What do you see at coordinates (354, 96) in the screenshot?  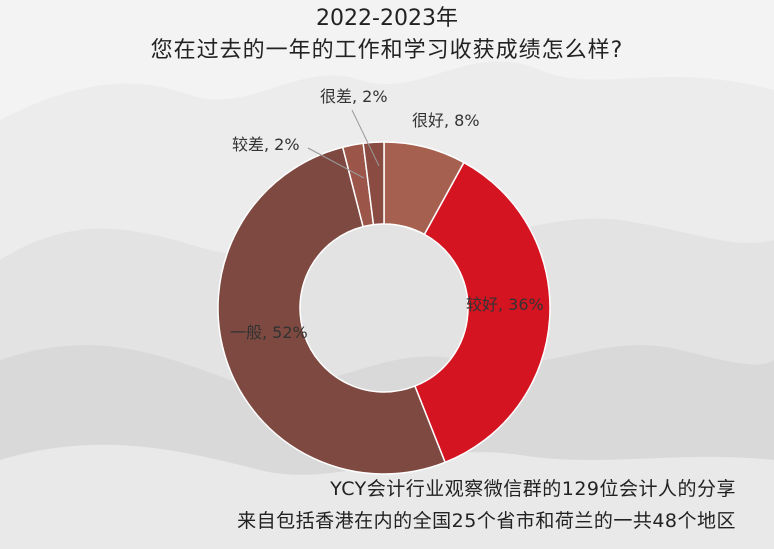 I see `data-label-5: 很差, 2%` at bounding box center [354, 96].